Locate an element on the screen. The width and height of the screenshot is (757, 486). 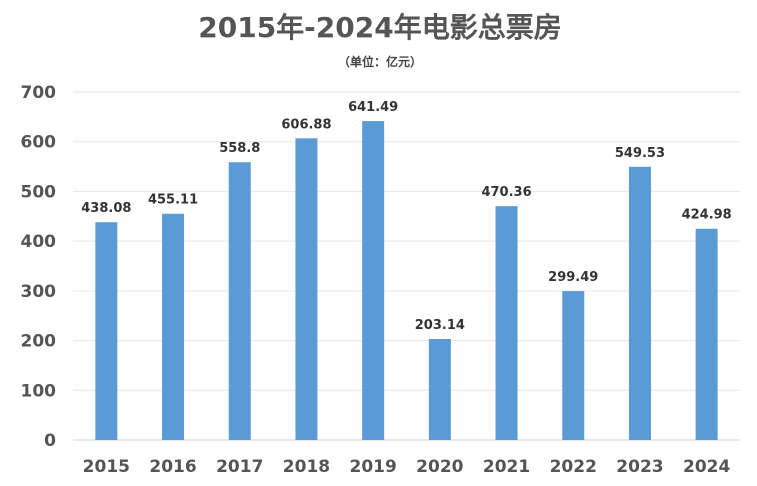
x-tick-label: 2023 is located at coordinates (639, 467).